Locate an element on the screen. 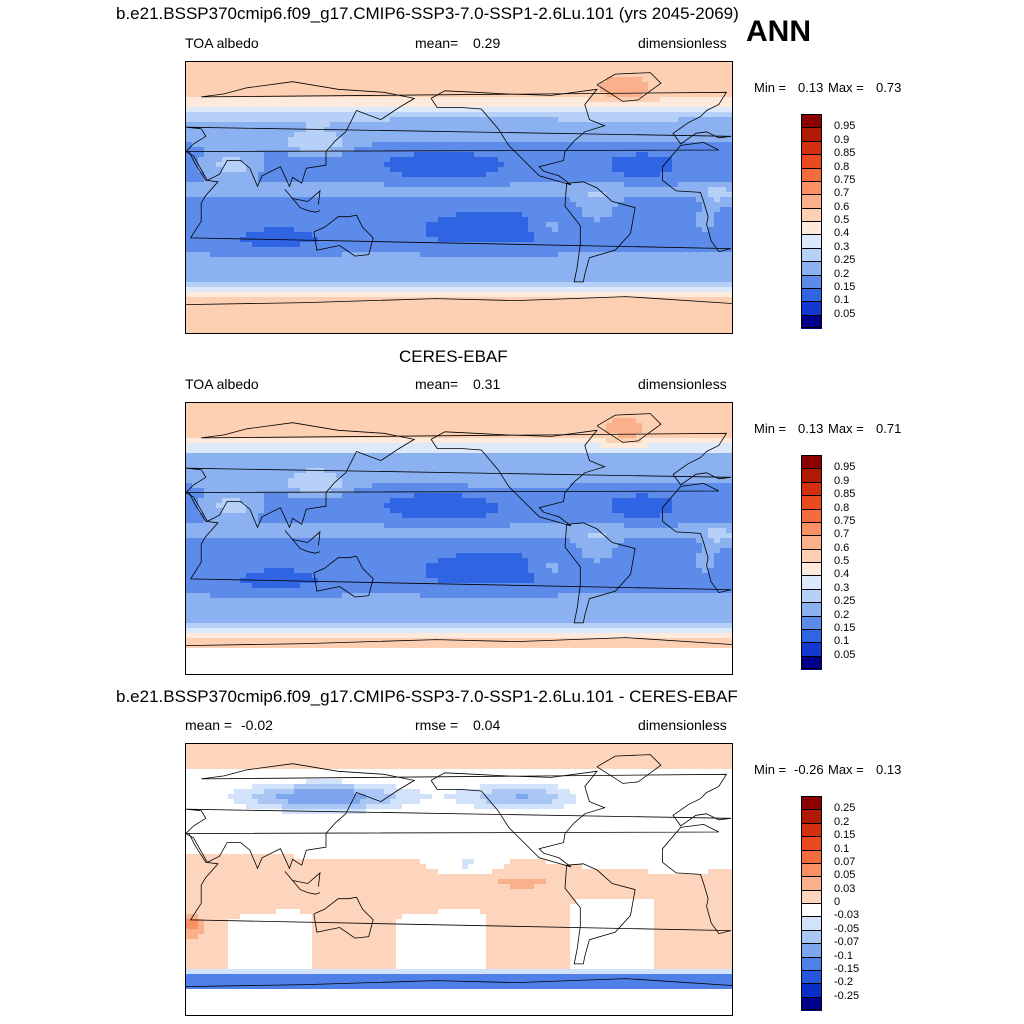 The width and height of the screenshot is (1024, 1024). panel2-mean-label: mean= is located at coordinates (437, 384).